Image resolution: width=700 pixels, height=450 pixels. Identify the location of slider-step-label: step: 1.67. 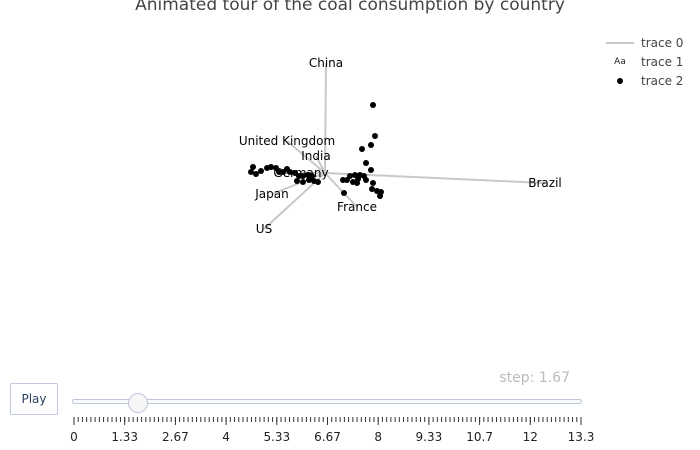
(534, 378).